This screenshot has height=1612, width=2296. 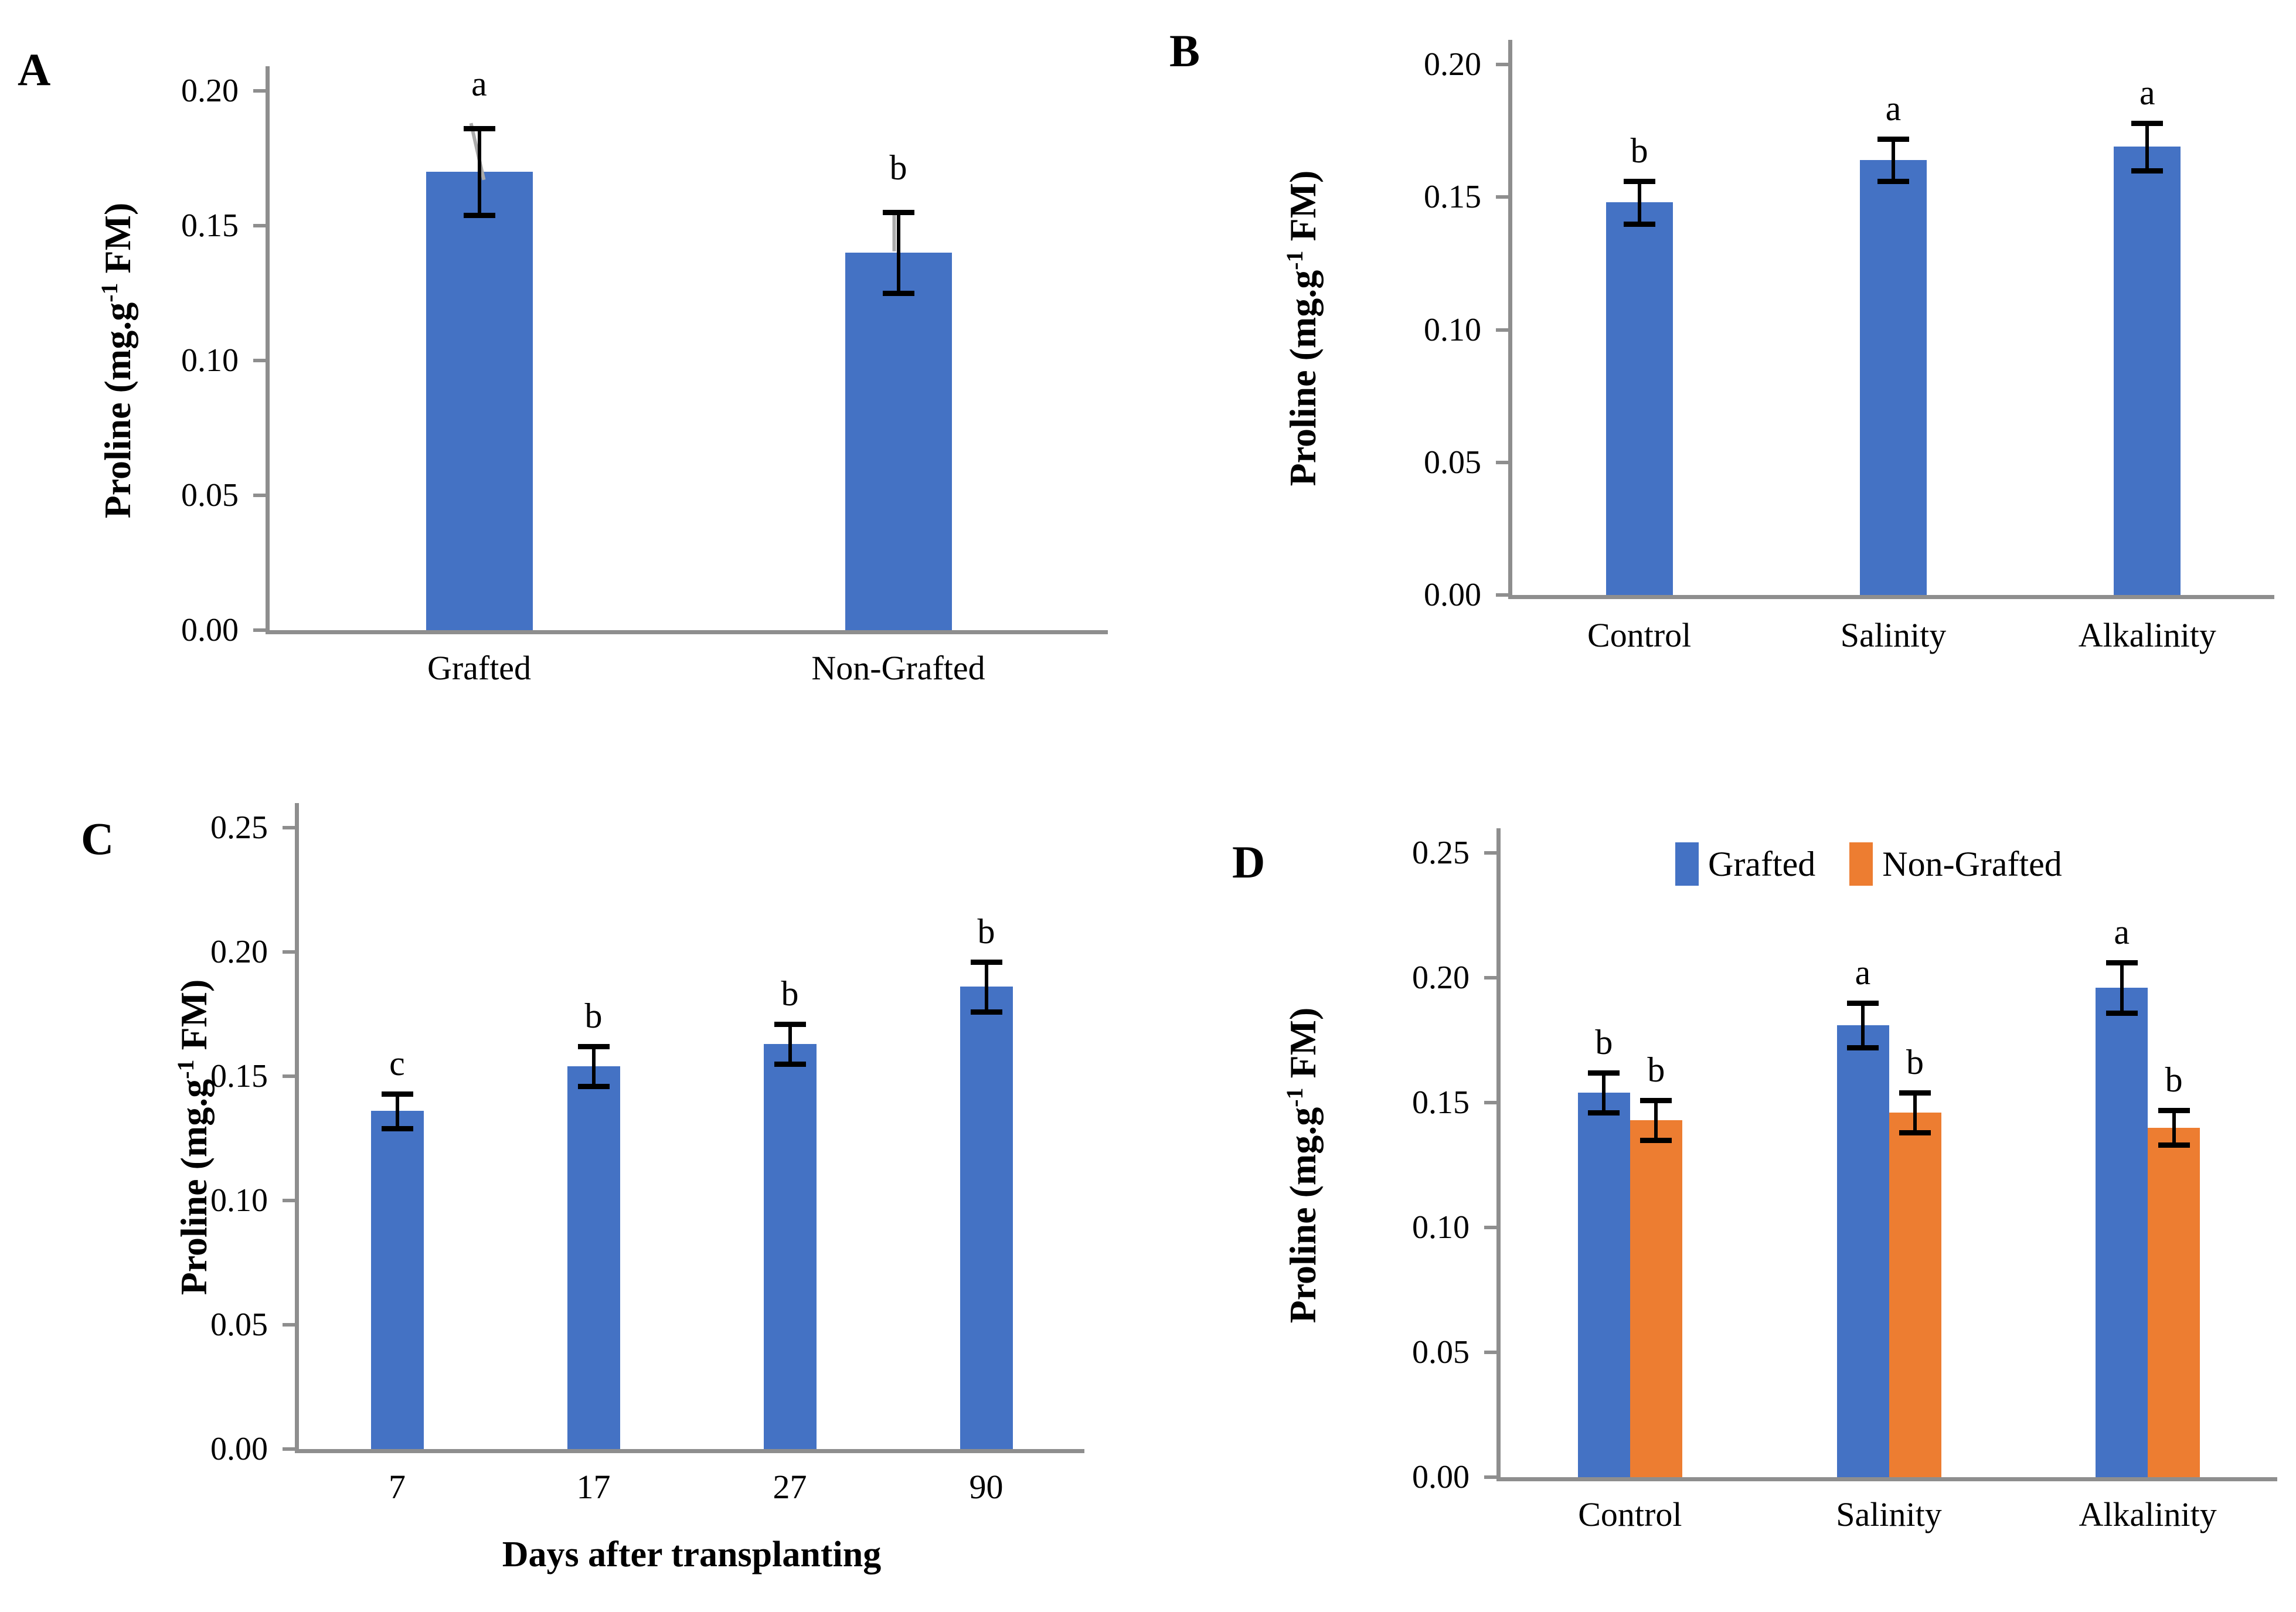 I want to click on panel-letter-A: A, so click(x=34, y=69).